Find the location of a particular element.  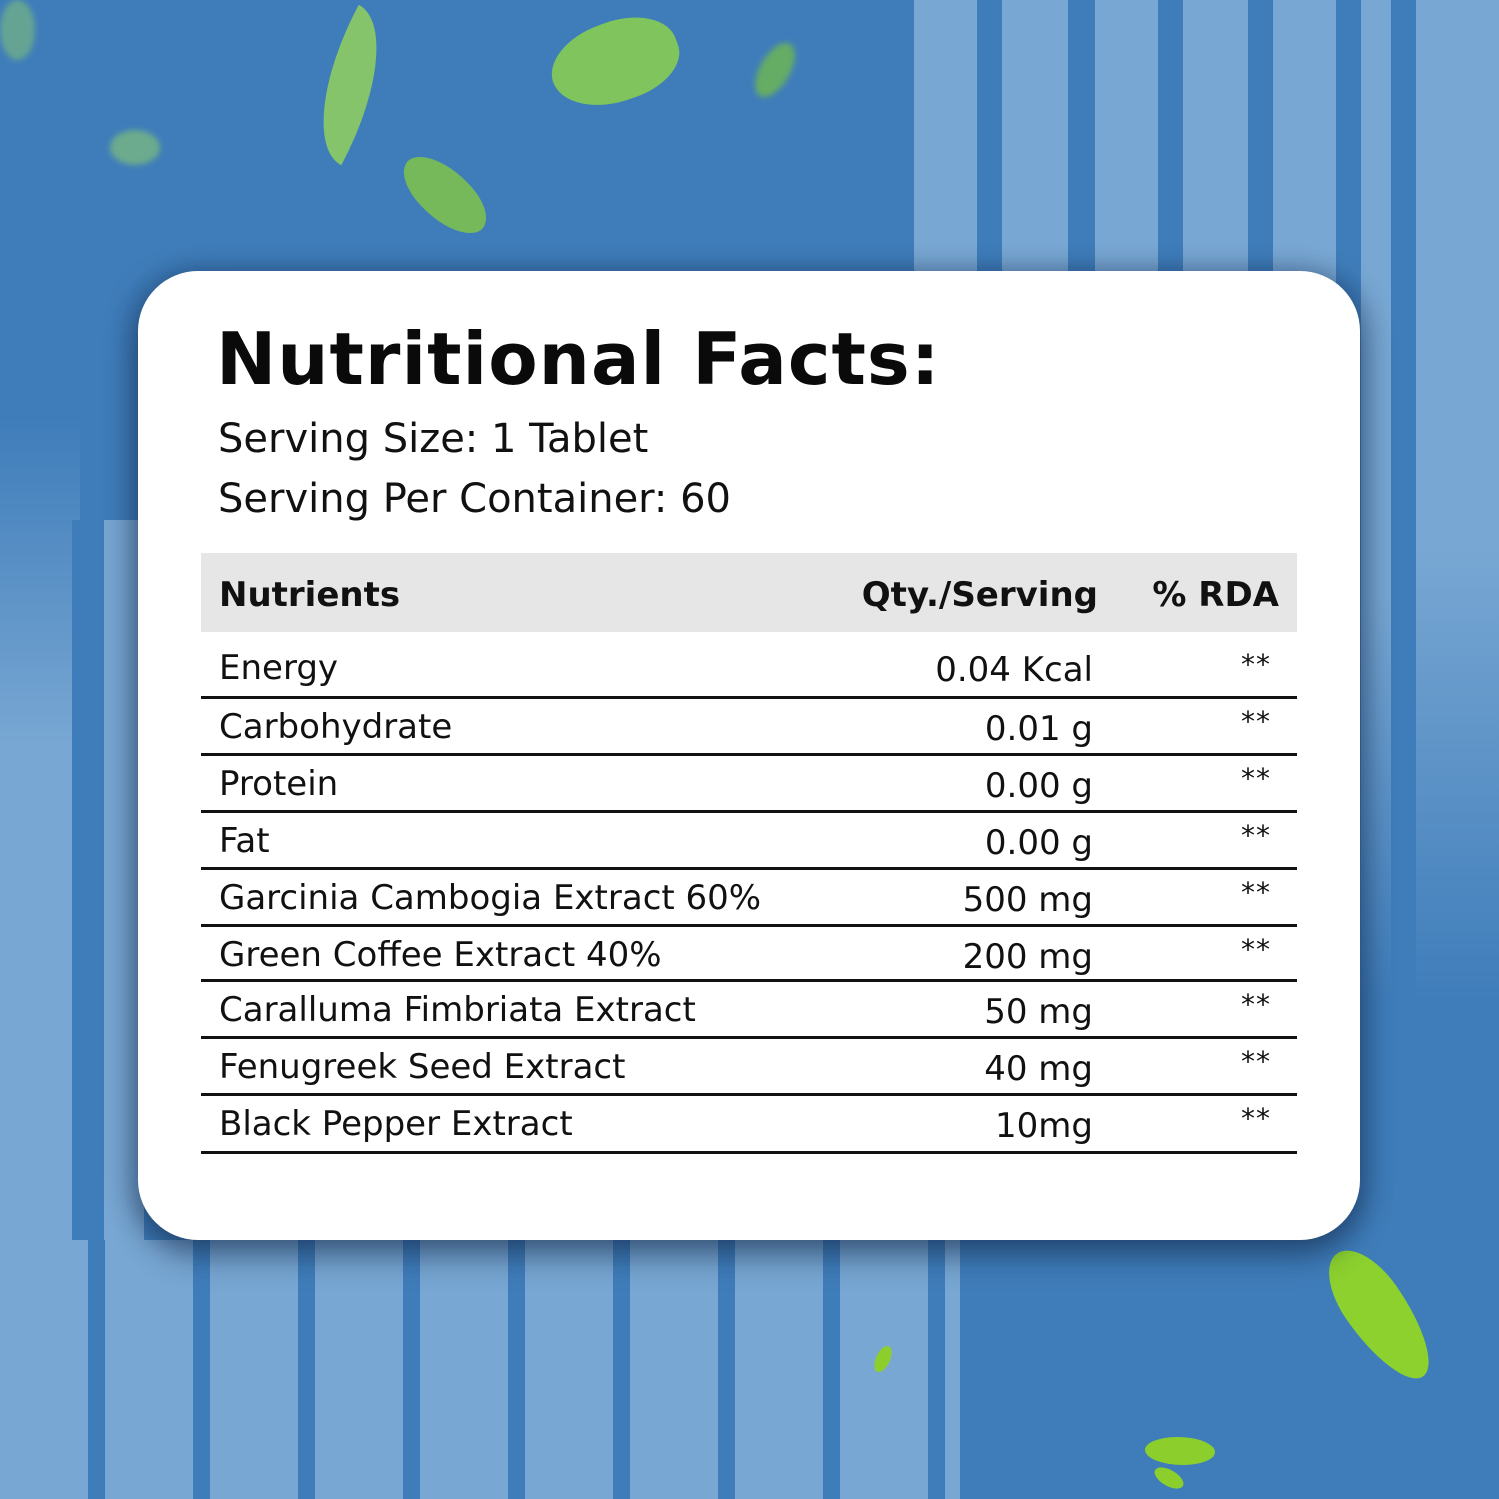

table-row: Protein 0.00 g ** is located at coordinates (749, 784).